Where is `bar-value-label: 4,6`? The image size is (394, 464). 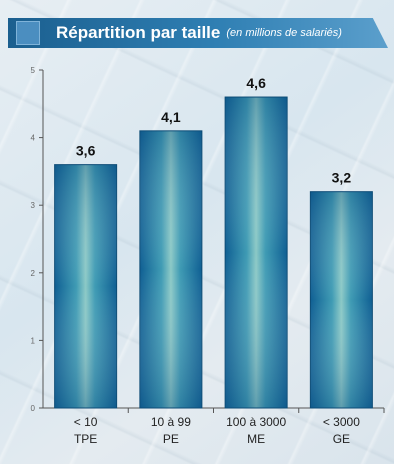 bar-value-label: 4,6 is located at coordinates (256, 83).